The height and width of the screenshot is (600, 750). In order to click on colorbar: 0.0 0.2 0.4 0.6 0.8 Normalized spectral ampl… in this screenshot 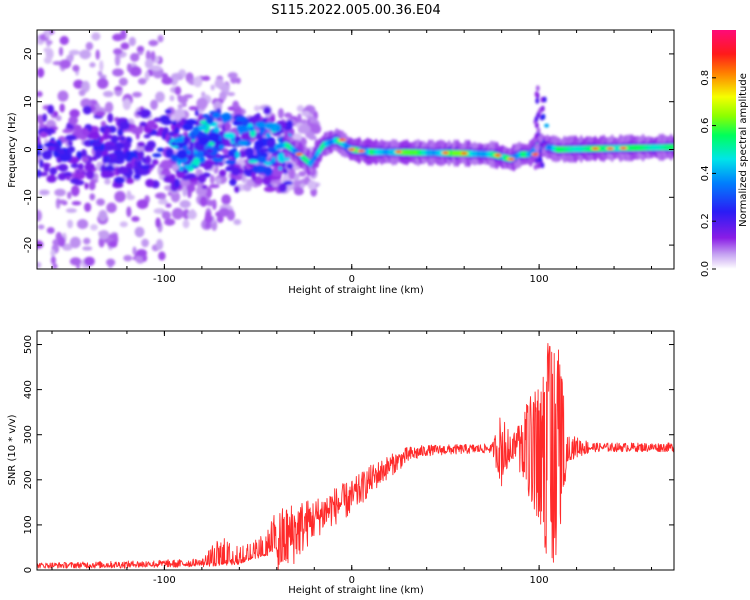, I will do `click(724, 153)`.